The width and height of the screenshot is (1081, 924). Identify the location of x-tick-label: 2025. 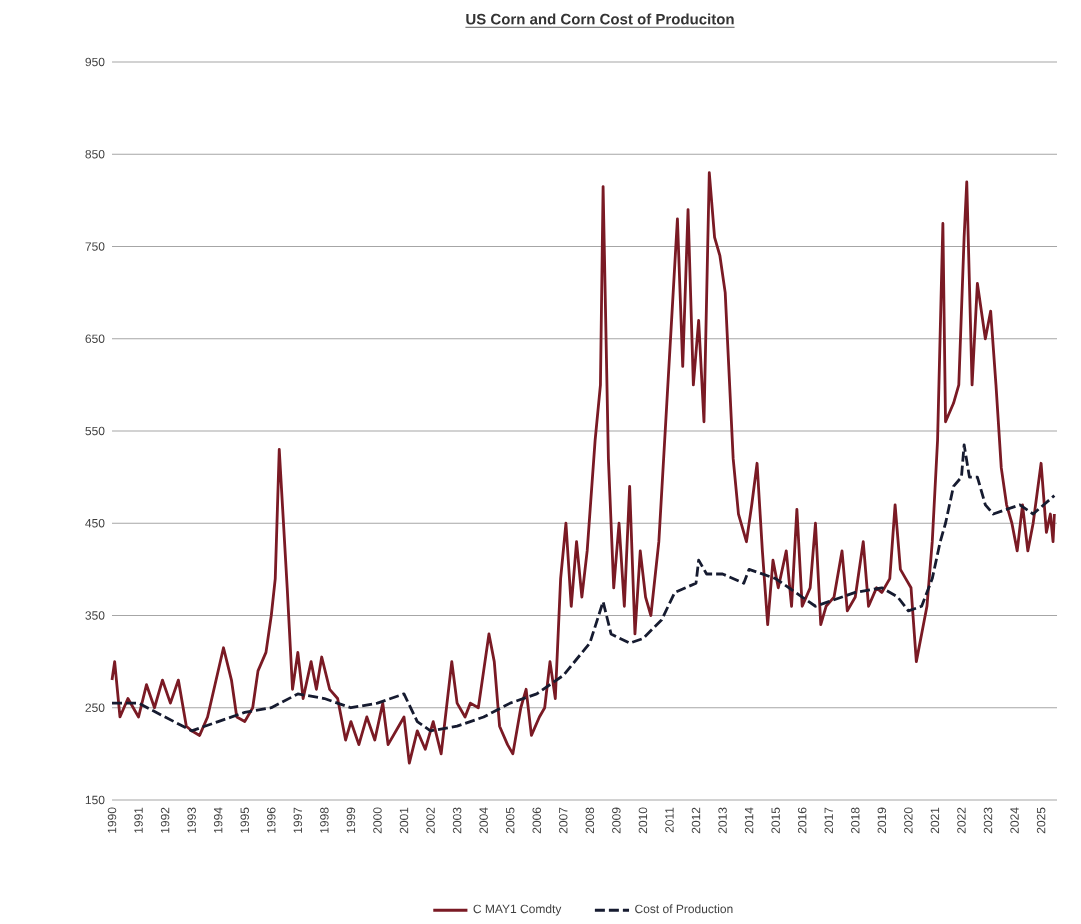
(1041, 820).